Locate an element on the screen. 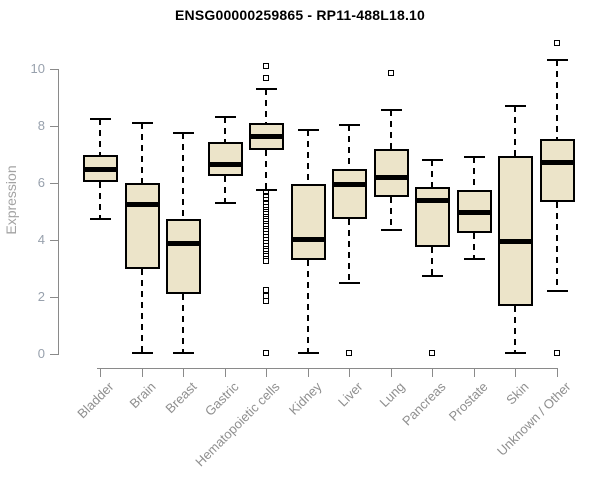  y-tick-label: 2 is located at coordinates (41, 296).